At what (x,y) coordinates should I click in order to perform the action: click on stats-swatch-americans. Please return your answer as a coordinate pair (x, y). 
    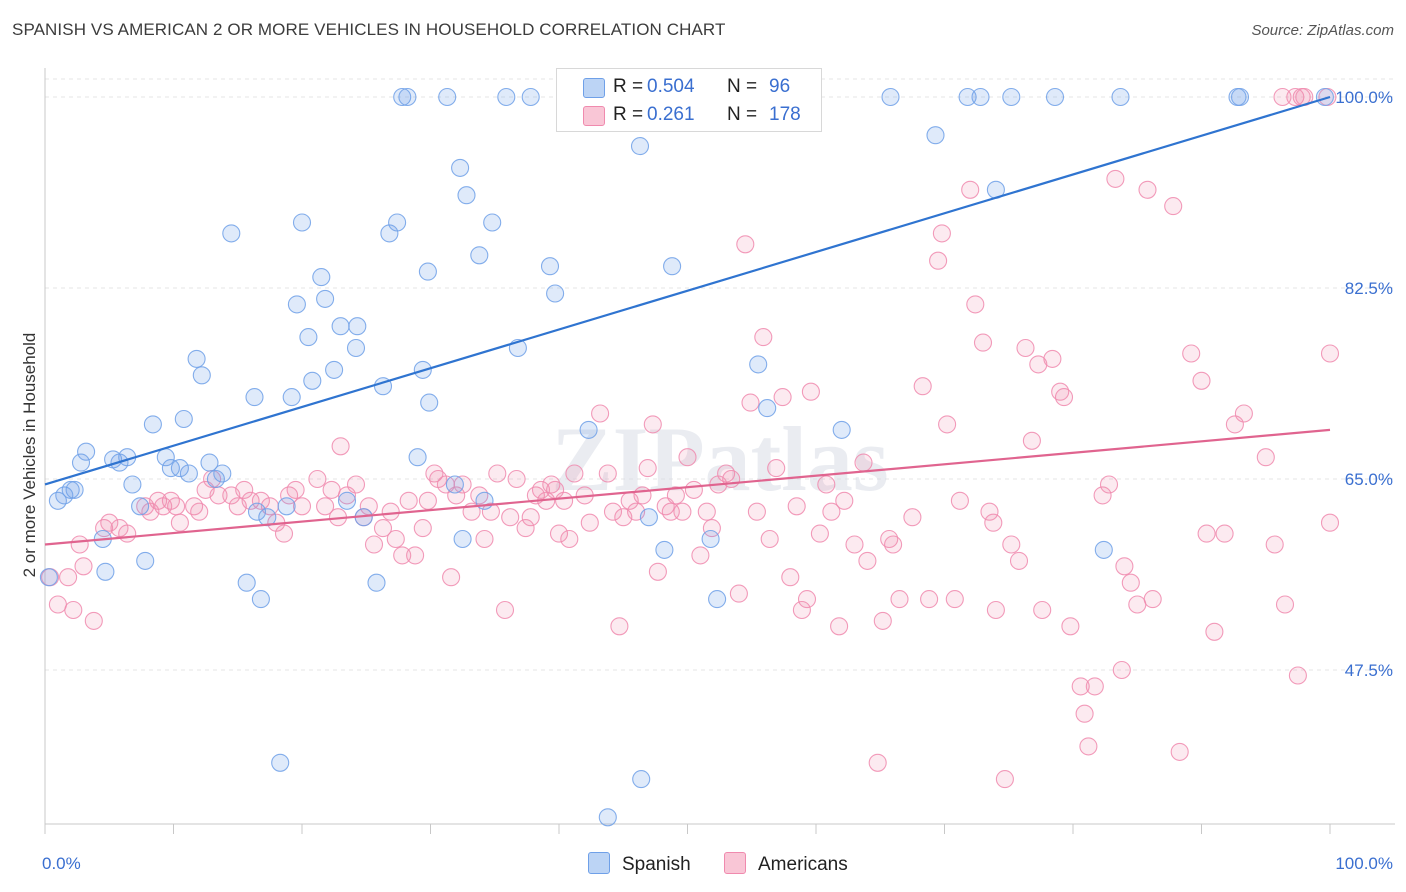
    Looking at the image, I should click on (594, 116).